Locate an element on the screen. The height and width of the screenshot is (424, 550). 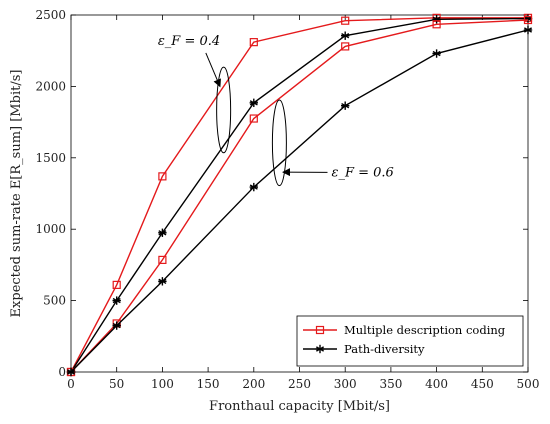
y-tick-label: 500 is located at coordinates (54, 301).